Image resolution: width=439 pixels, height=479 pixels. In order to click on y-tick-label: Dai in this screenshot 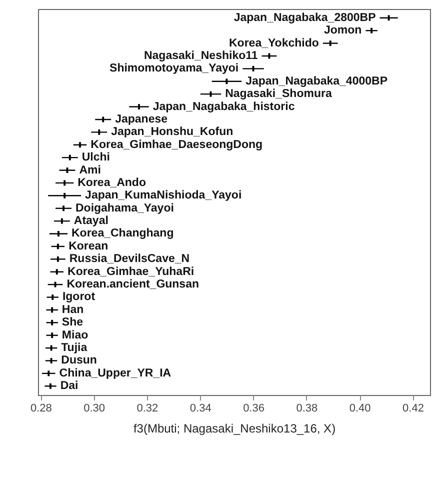, I will do `click(69, 386)`.